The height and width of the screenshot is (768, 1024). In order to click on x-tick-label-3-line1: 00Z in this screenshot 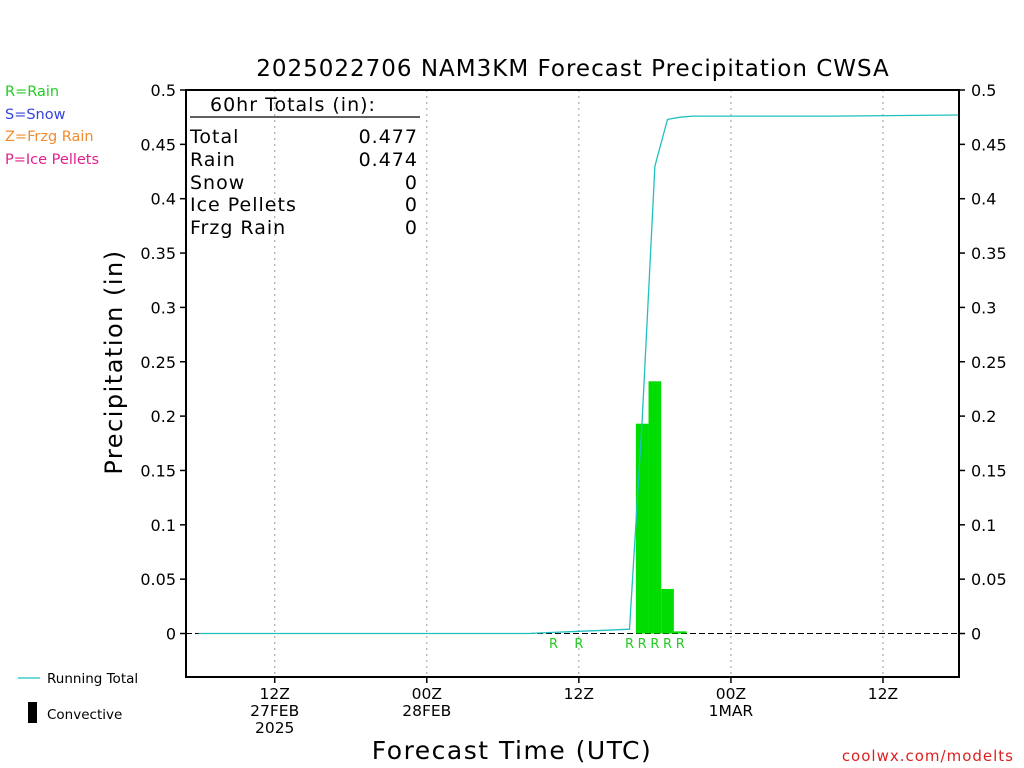, I will do `click(731, 694)`.